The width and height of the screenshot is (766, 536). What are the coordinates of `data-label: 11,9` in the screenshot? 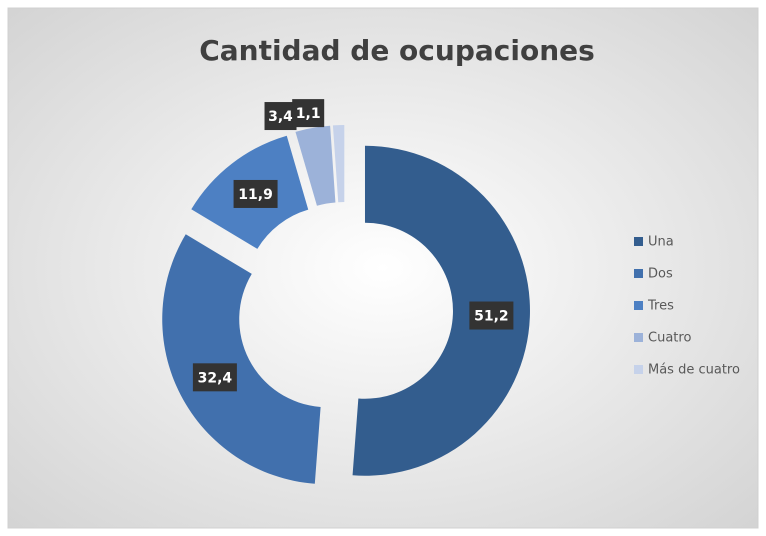 It's located at (255, 195).